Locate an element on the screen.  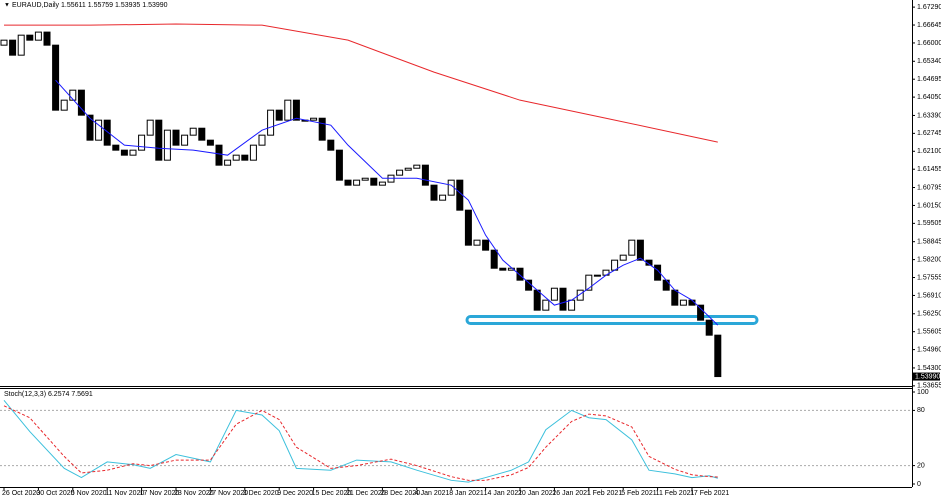
y-tick-label: 20 is located at coordinates (921, 465).